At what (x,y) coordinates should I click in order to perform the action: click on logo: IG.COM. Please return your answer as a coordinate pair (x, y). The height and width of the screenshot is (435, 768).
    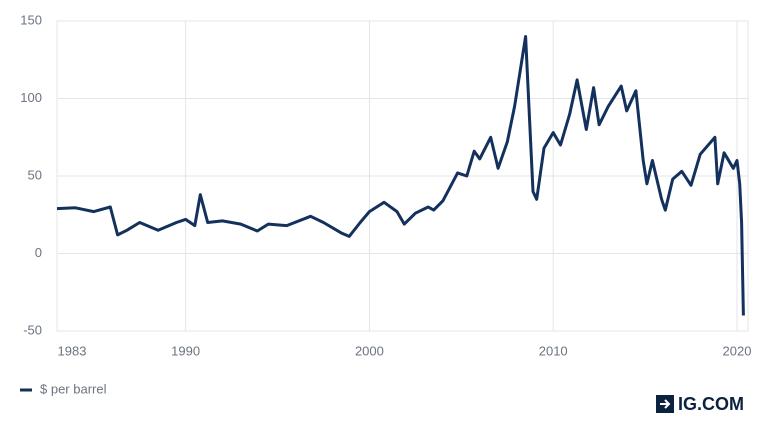
    Looking at the image, I should click on (700, 404).